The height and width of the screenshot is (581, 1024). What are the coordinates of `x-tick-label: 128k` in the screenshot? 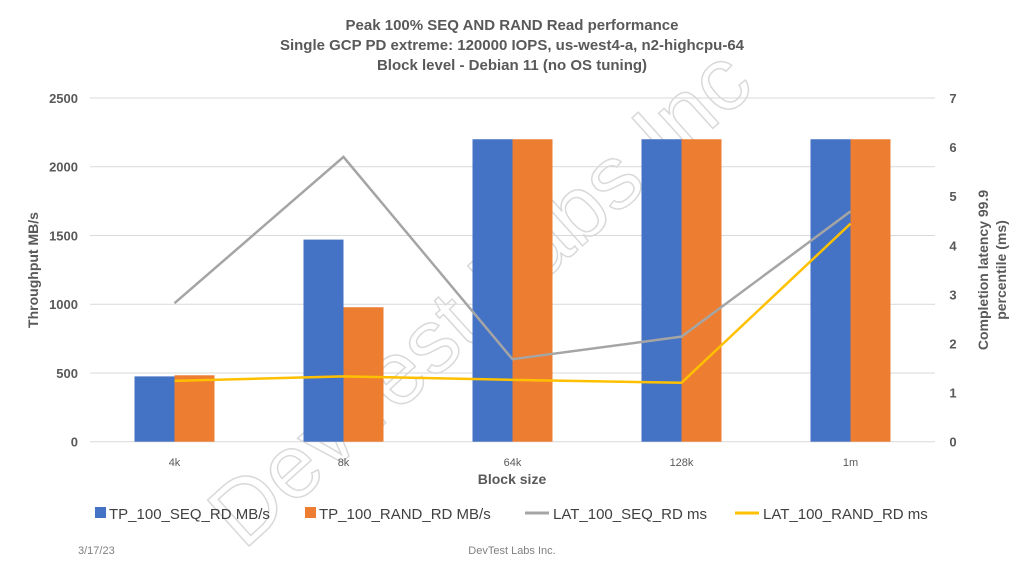 It's located at (682, 463).